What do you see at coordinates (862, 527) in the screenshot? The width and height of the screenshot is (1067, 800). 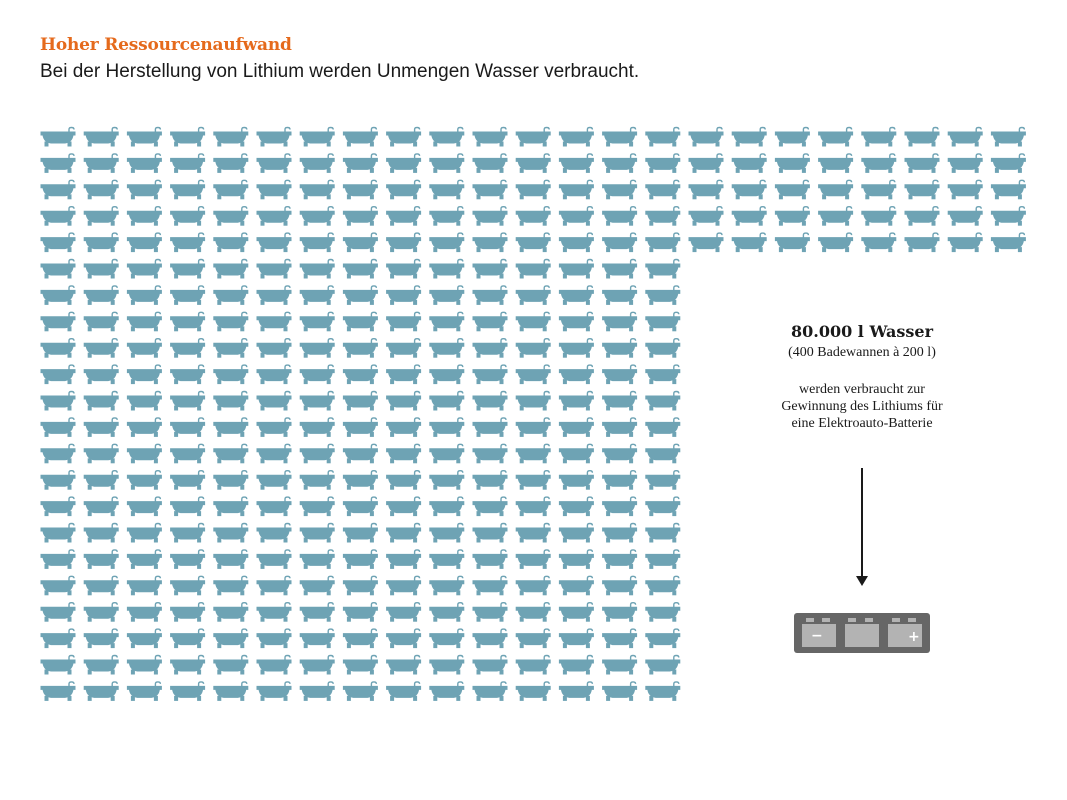 I see `down-arrow-icon` at bounding box center [862, 527].